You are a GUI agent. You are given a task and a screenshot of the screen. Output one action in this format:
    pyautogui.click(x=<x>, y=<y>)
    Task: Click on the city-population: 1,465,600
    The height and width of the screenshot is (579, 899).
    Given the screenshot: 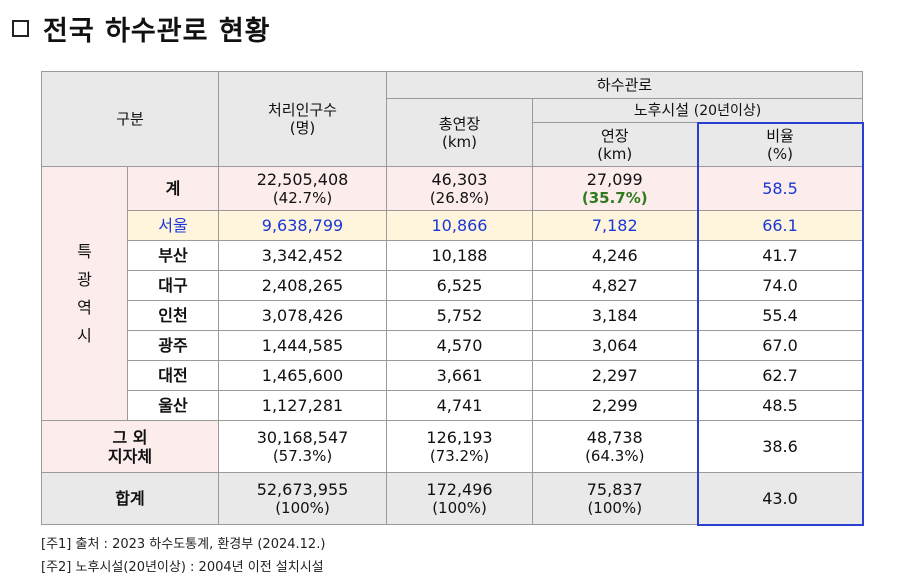 What is the action you would take?
    pyautogui.click(x=302, y=375)
    